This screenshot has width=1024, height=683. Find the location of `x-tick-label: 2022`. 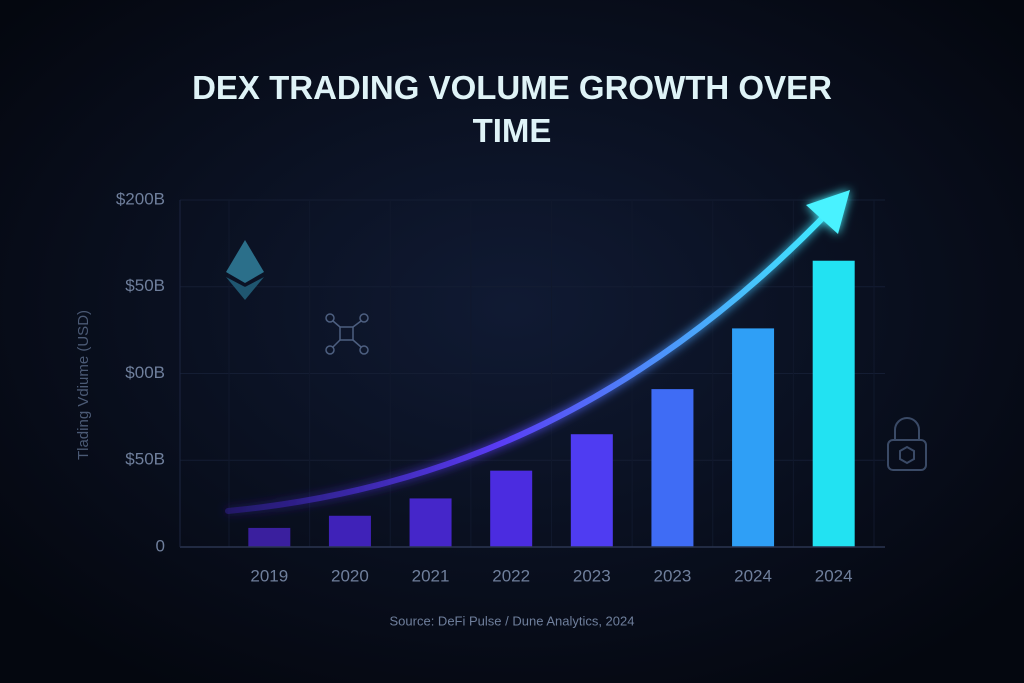

x-tick-label: 2022 is located at coordinates (511, 575).